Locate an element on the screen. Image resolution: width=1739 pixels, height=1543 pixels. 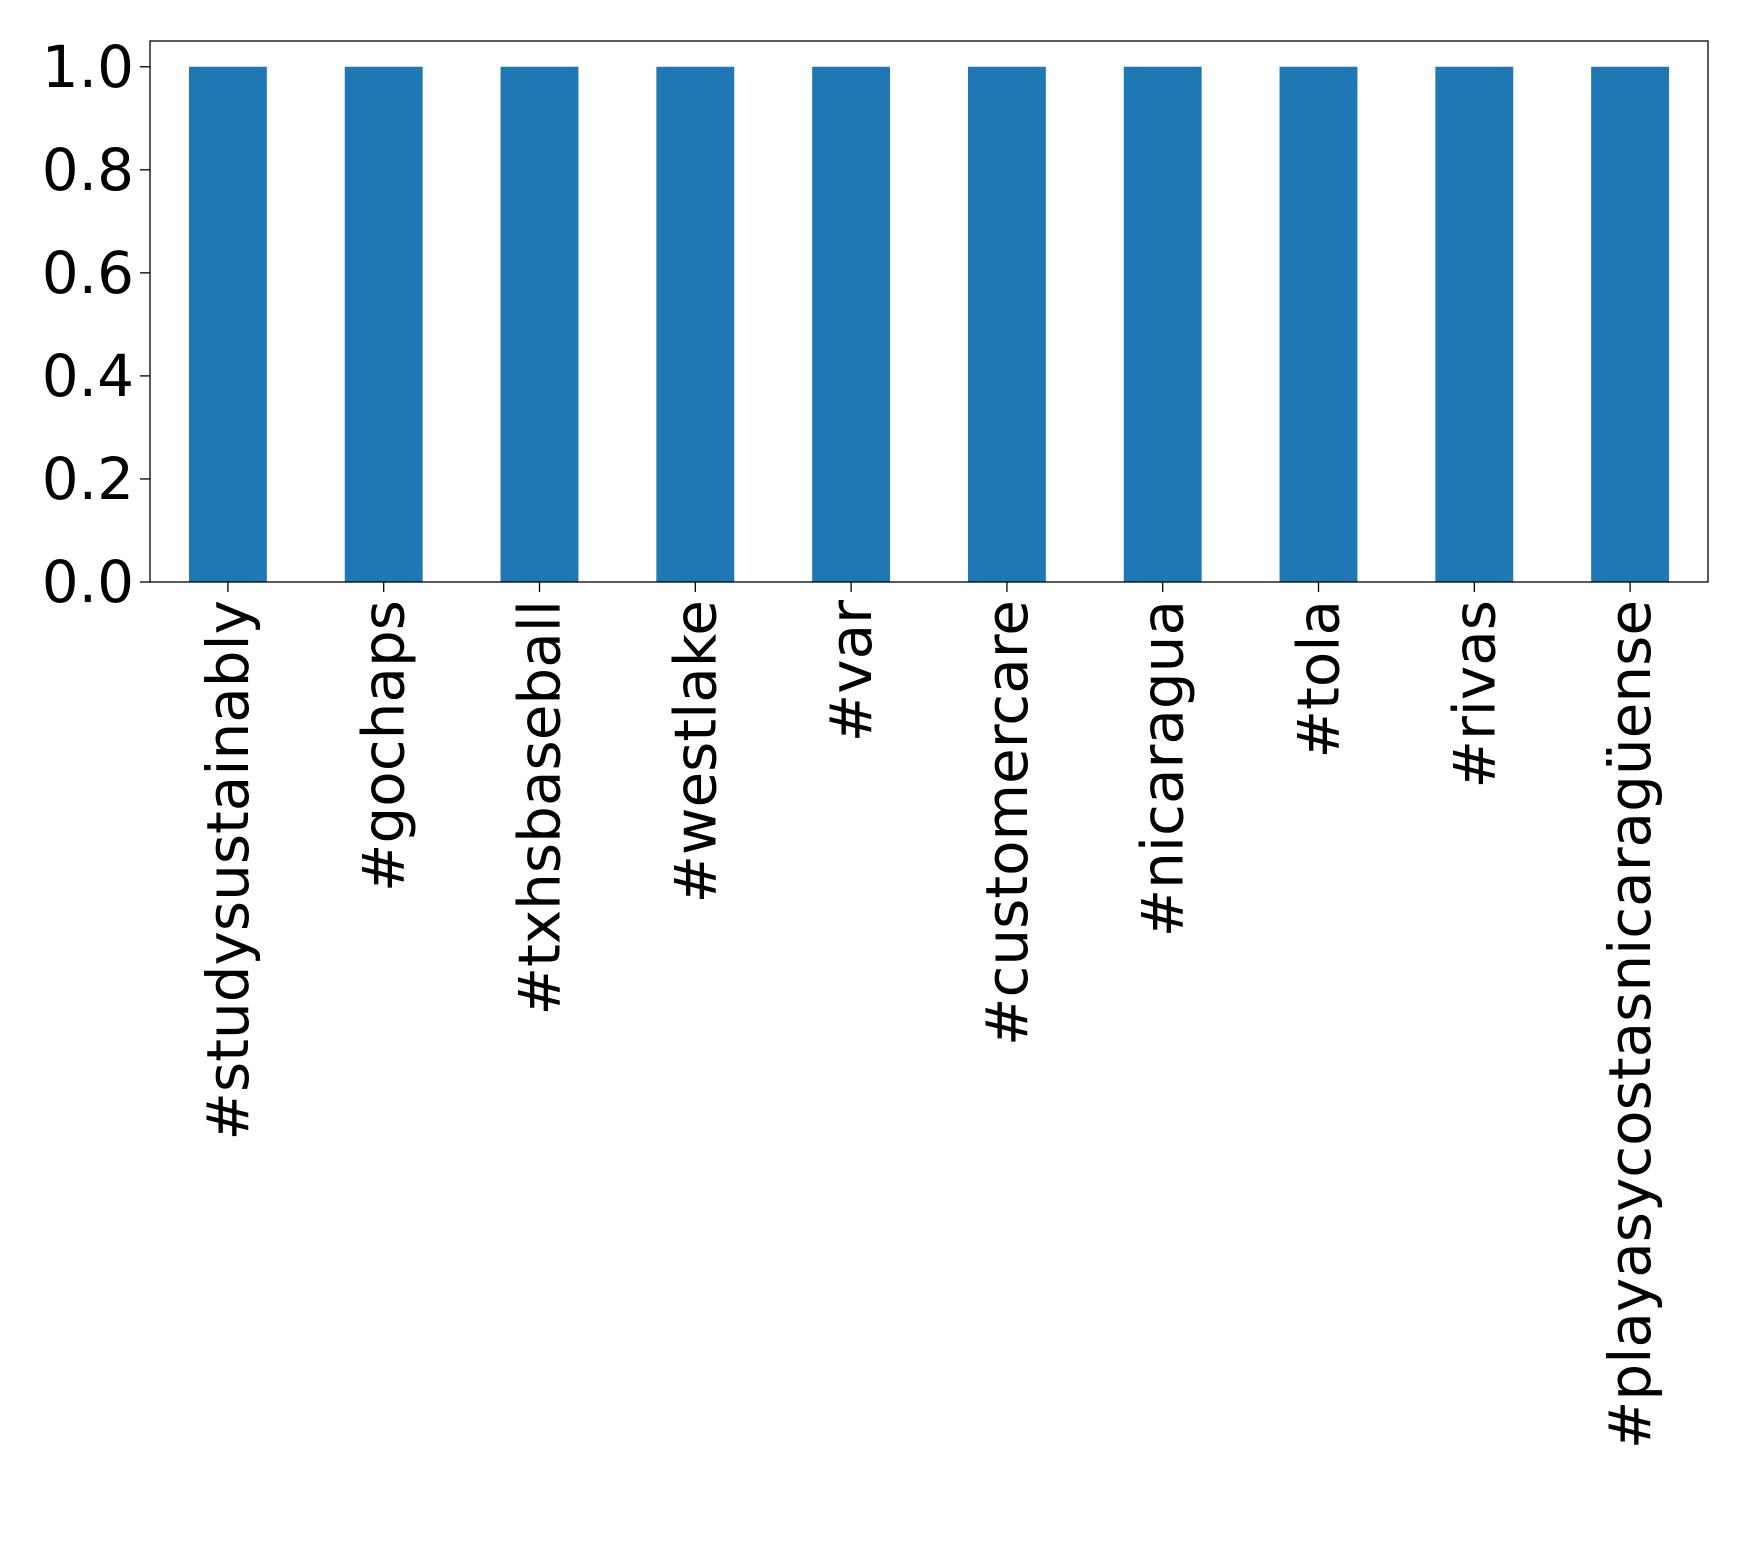
y-tick-label-5: 1.0 is located at coordinates (88, 67).